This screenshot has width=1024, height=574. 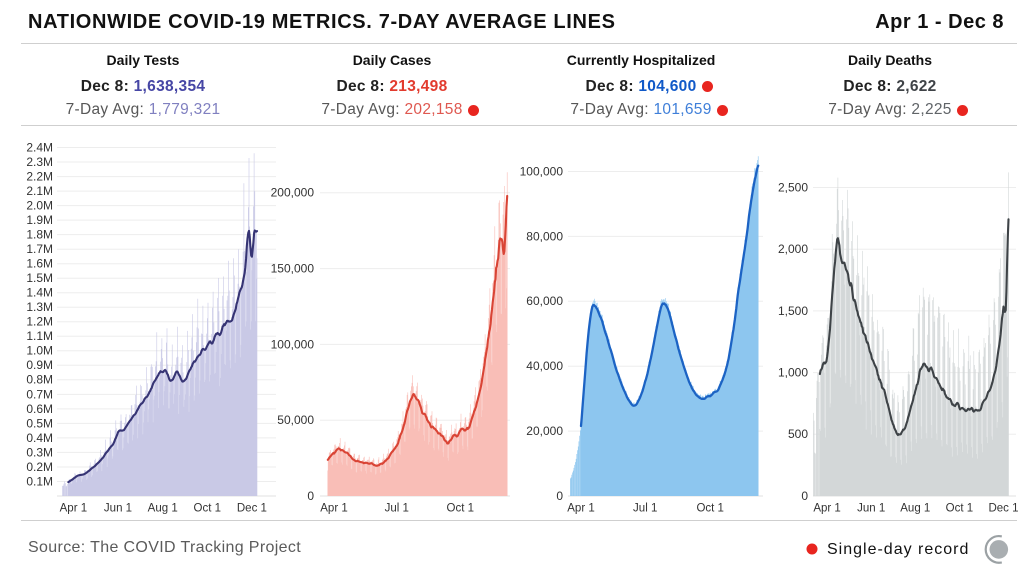 I want to click on svg-text: 2.3M, so click(x=39, y=162).